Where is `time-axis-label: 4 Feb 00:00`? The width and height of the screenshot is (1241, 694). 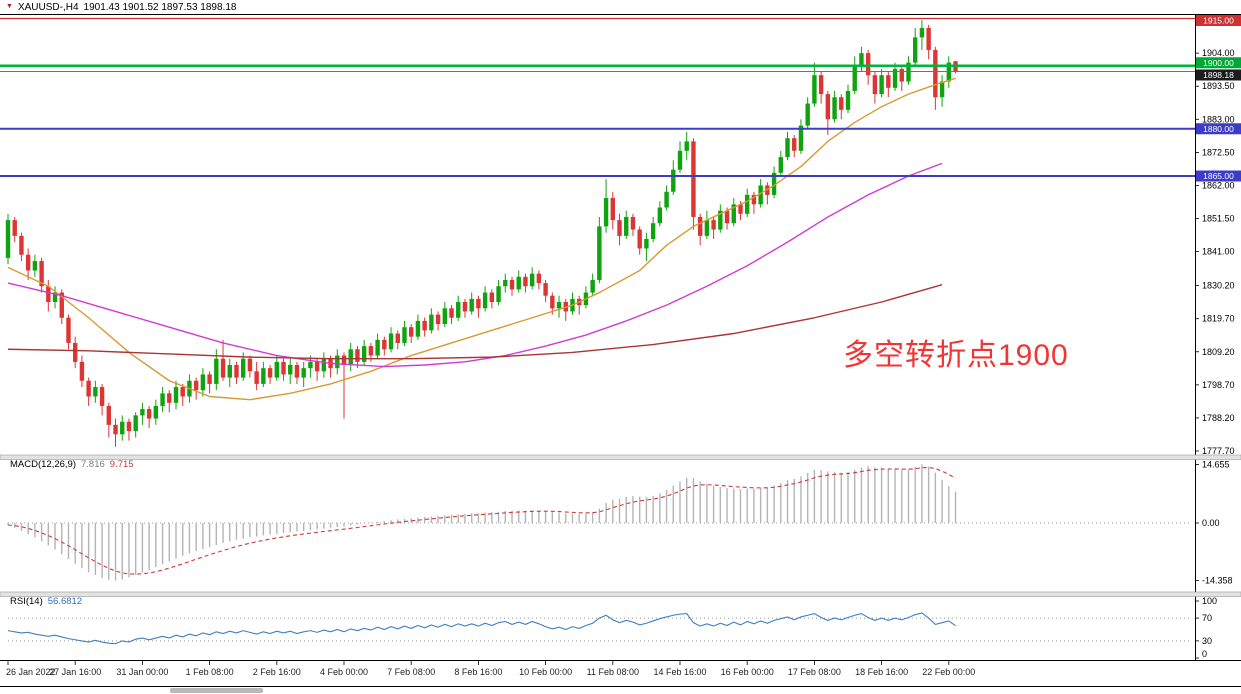 time-axis-label: 4 Feb 00:00 is located at coordinates (344, 672).